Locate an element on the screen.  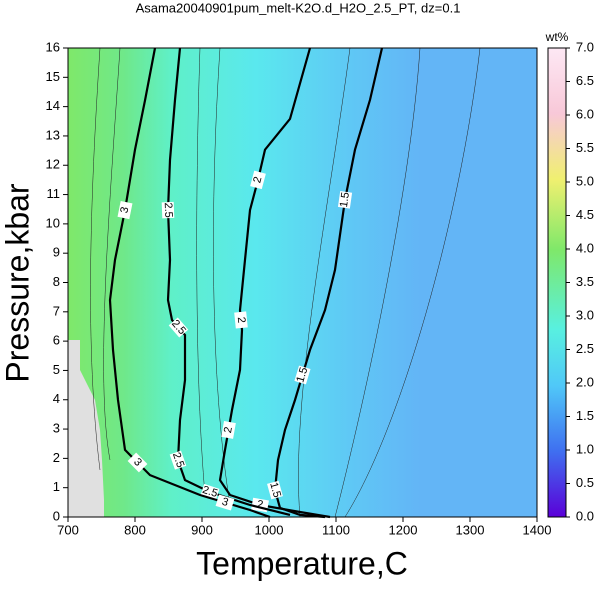
colorbar-tick-label: 5.5 is located at coordinates (585, 147).